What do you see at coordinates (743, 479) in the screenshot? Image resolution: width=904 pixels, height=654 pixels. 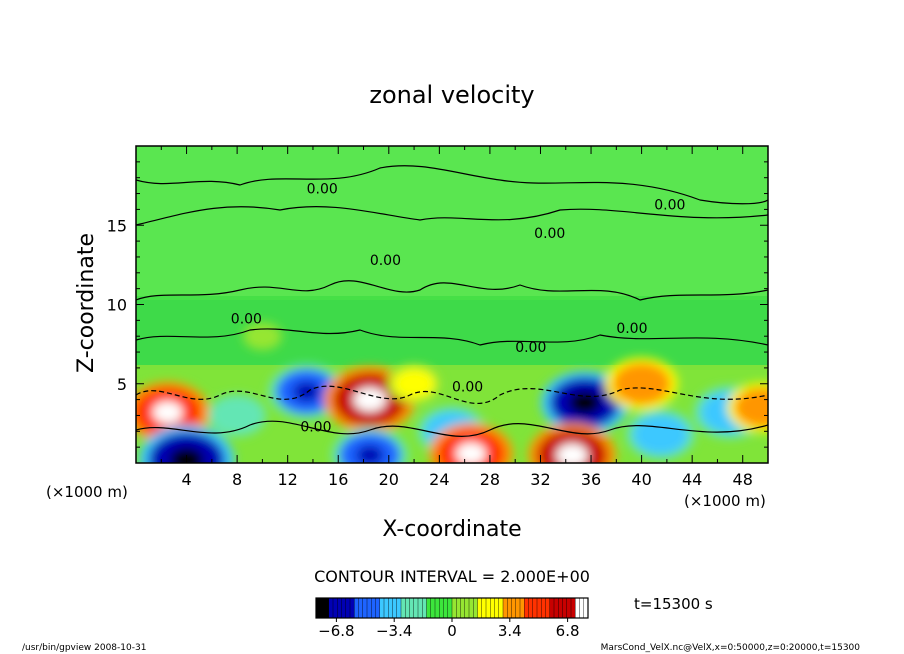 I see `x-tick-label: 48` at bounding box center [743, 479].